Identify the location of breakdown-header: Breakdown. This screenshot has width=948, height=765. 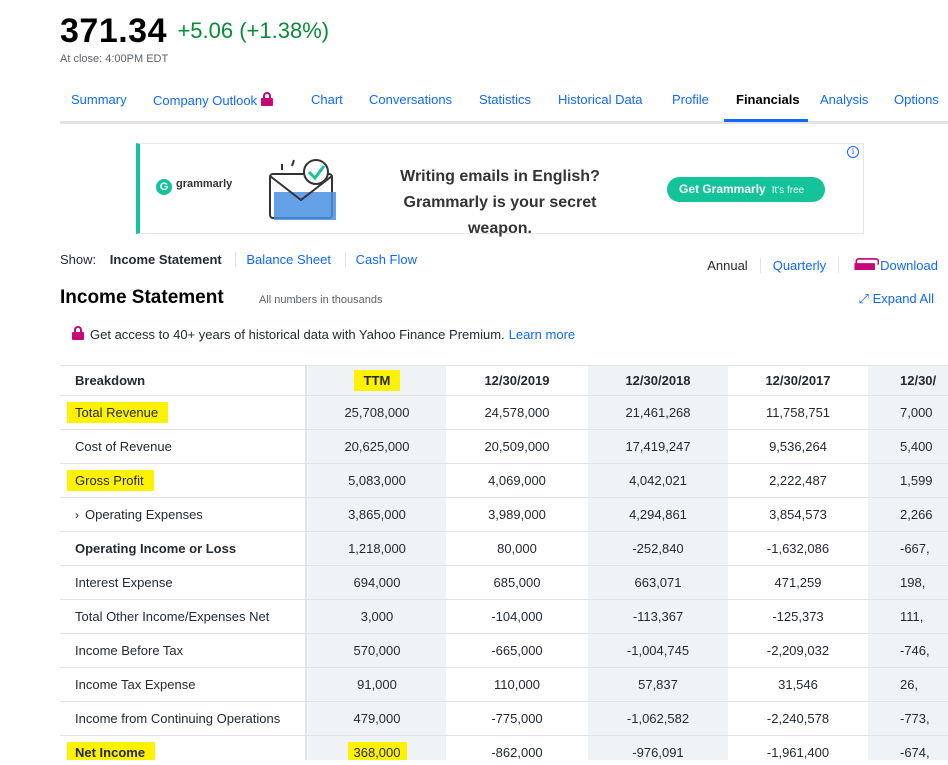
(183, 380).